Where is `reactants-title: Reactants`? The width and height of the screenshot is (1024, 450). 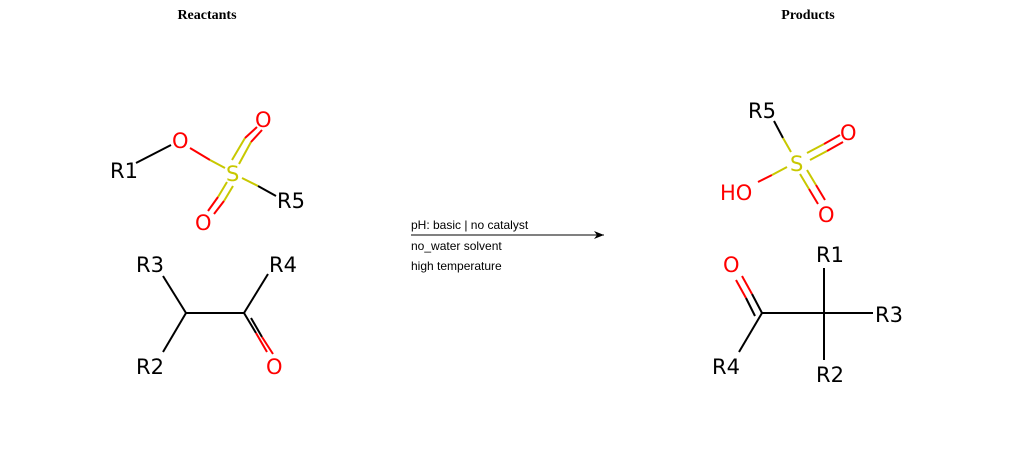 reactants-title: Reactants is located at coordinates (207, 15).